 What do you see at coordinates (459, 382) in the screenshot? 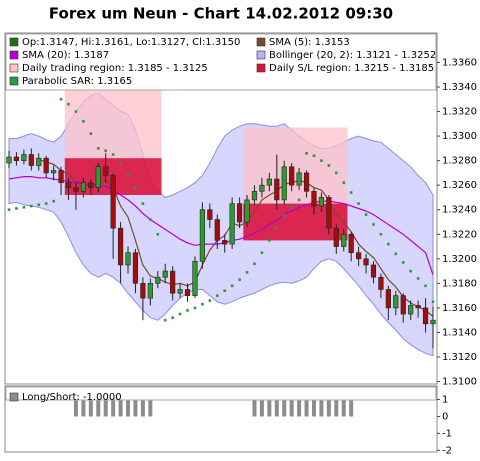
I see `y-tick-label: 1.3100` at bounding box center [459, 382].